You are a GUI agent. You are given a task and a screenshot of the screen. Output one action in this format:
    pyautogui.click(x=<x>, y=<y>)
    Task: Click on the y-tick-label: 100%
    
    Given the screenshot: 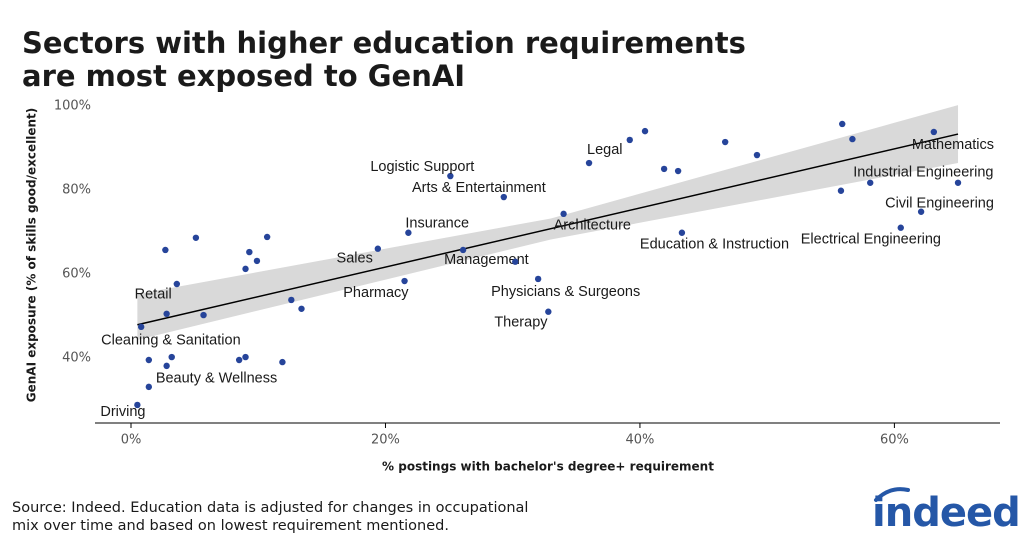 What is the action you would take?
    pyautogui.click(x=72, y=105)
    